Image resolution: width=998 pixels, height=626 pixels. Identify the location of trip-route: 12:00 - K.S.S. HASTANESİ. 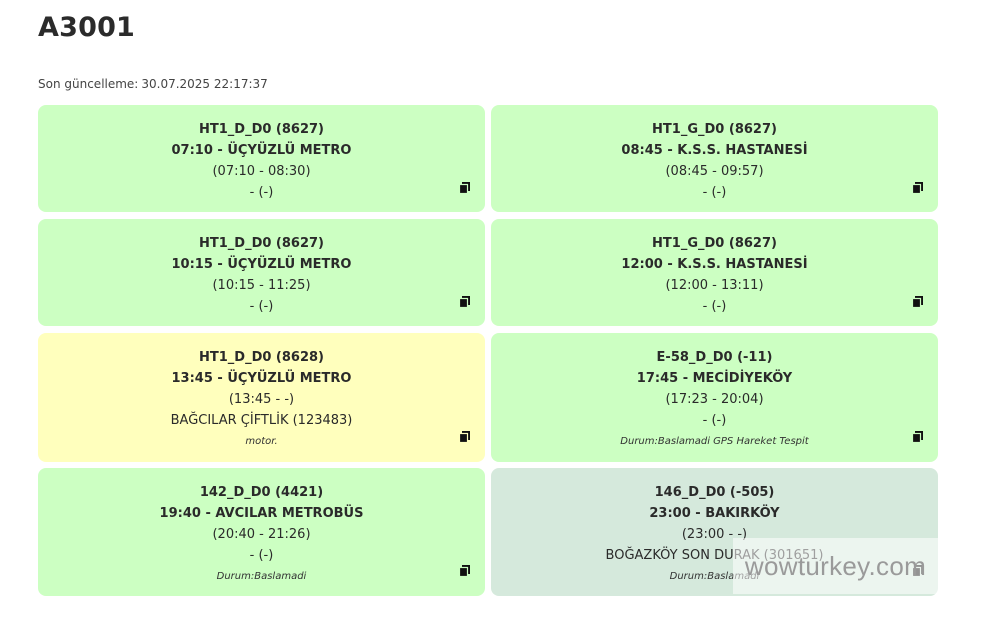
(714, 264).